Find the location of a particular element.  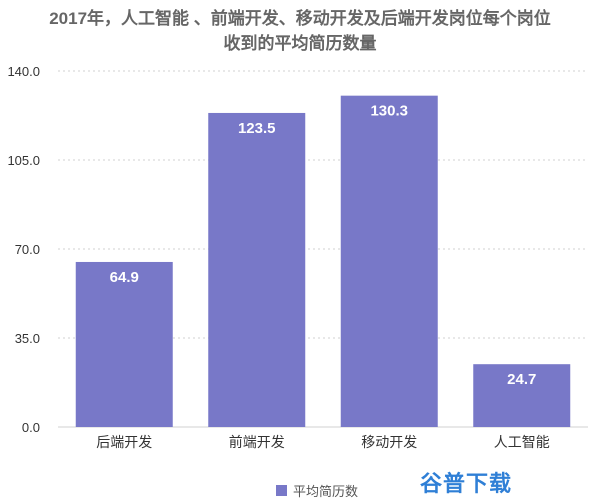

legend-label: 平均简历数 is located at coordinates (326, 491).